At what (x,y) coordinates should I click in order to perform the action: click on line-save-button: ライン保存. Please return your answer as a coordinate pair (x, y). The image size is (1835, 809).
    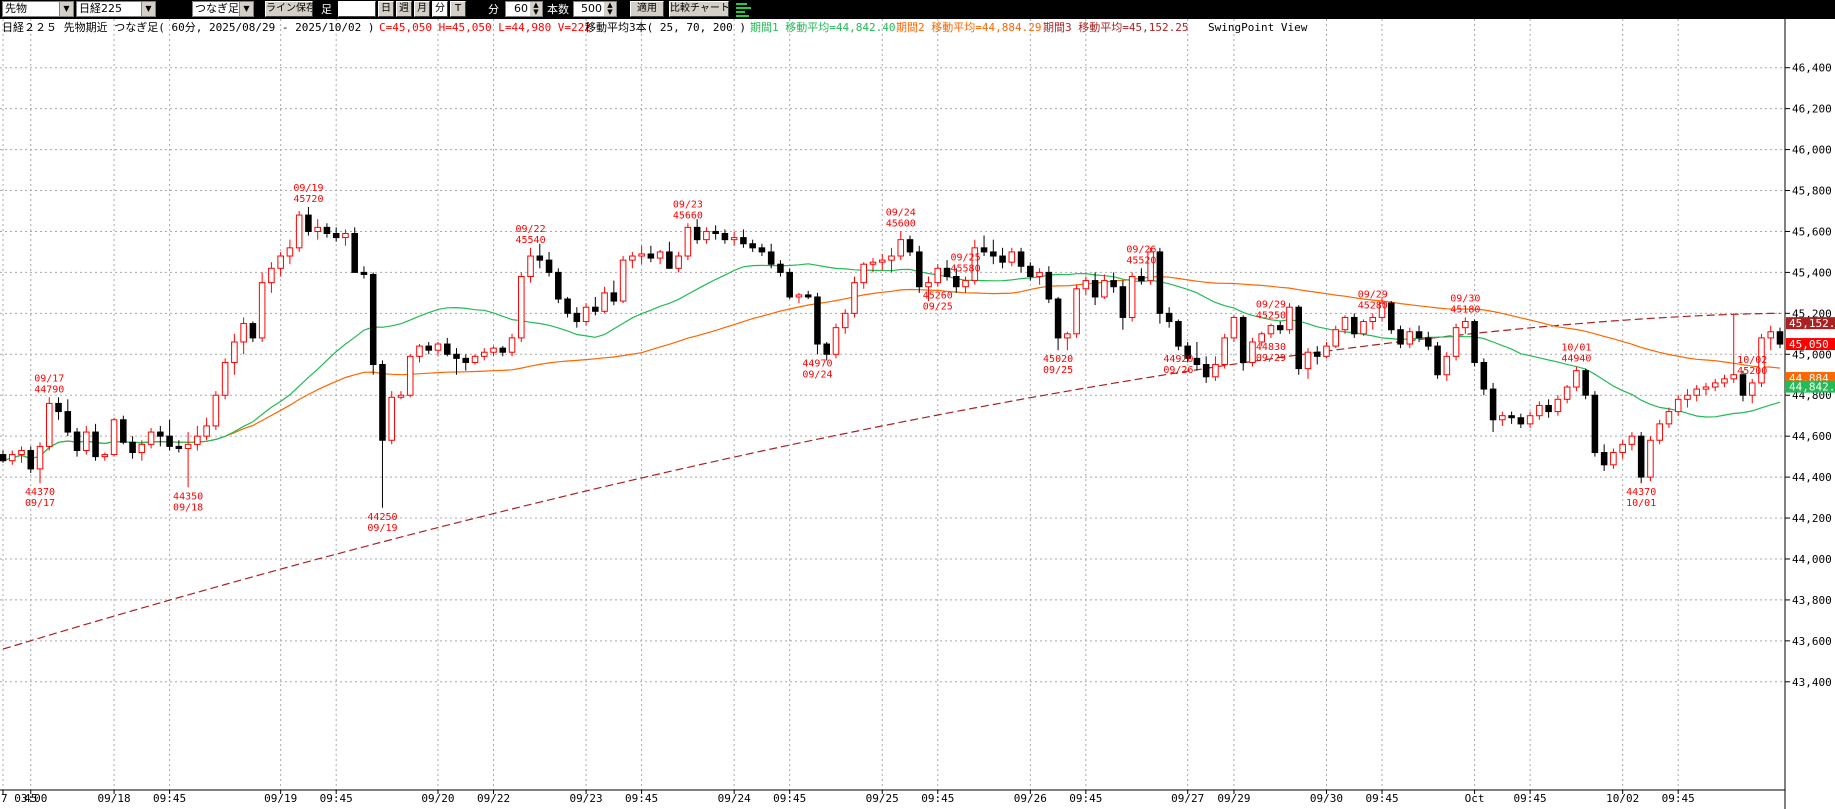
    Looking at the image, I should click on (289, 9).